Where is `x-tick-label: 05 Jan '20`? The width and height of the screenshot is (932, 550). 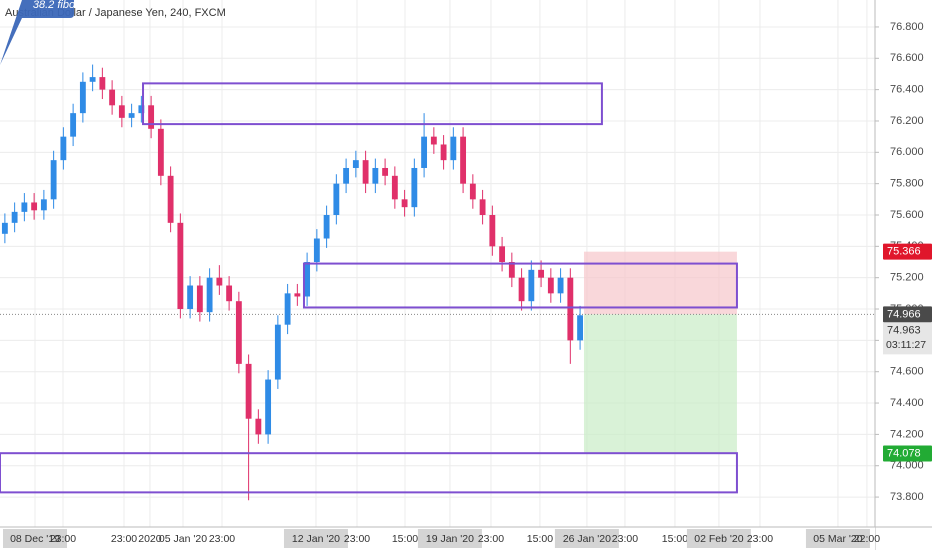
x-tick-label: 05 Jan '20 is located at coordinates (183, 539).